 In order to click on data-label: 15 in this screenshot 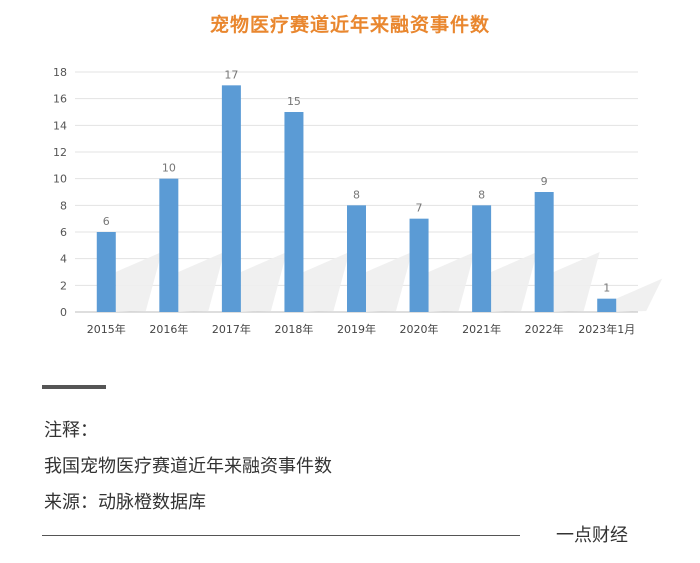, I will do `click(294, 101)`.